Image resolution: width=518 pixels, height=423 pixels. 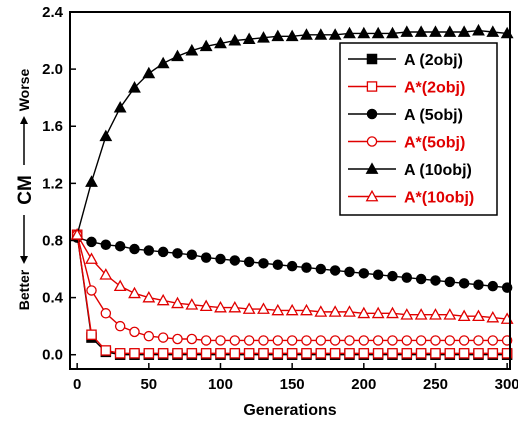 I want to click on legend-box, so click(x=418, y=129).